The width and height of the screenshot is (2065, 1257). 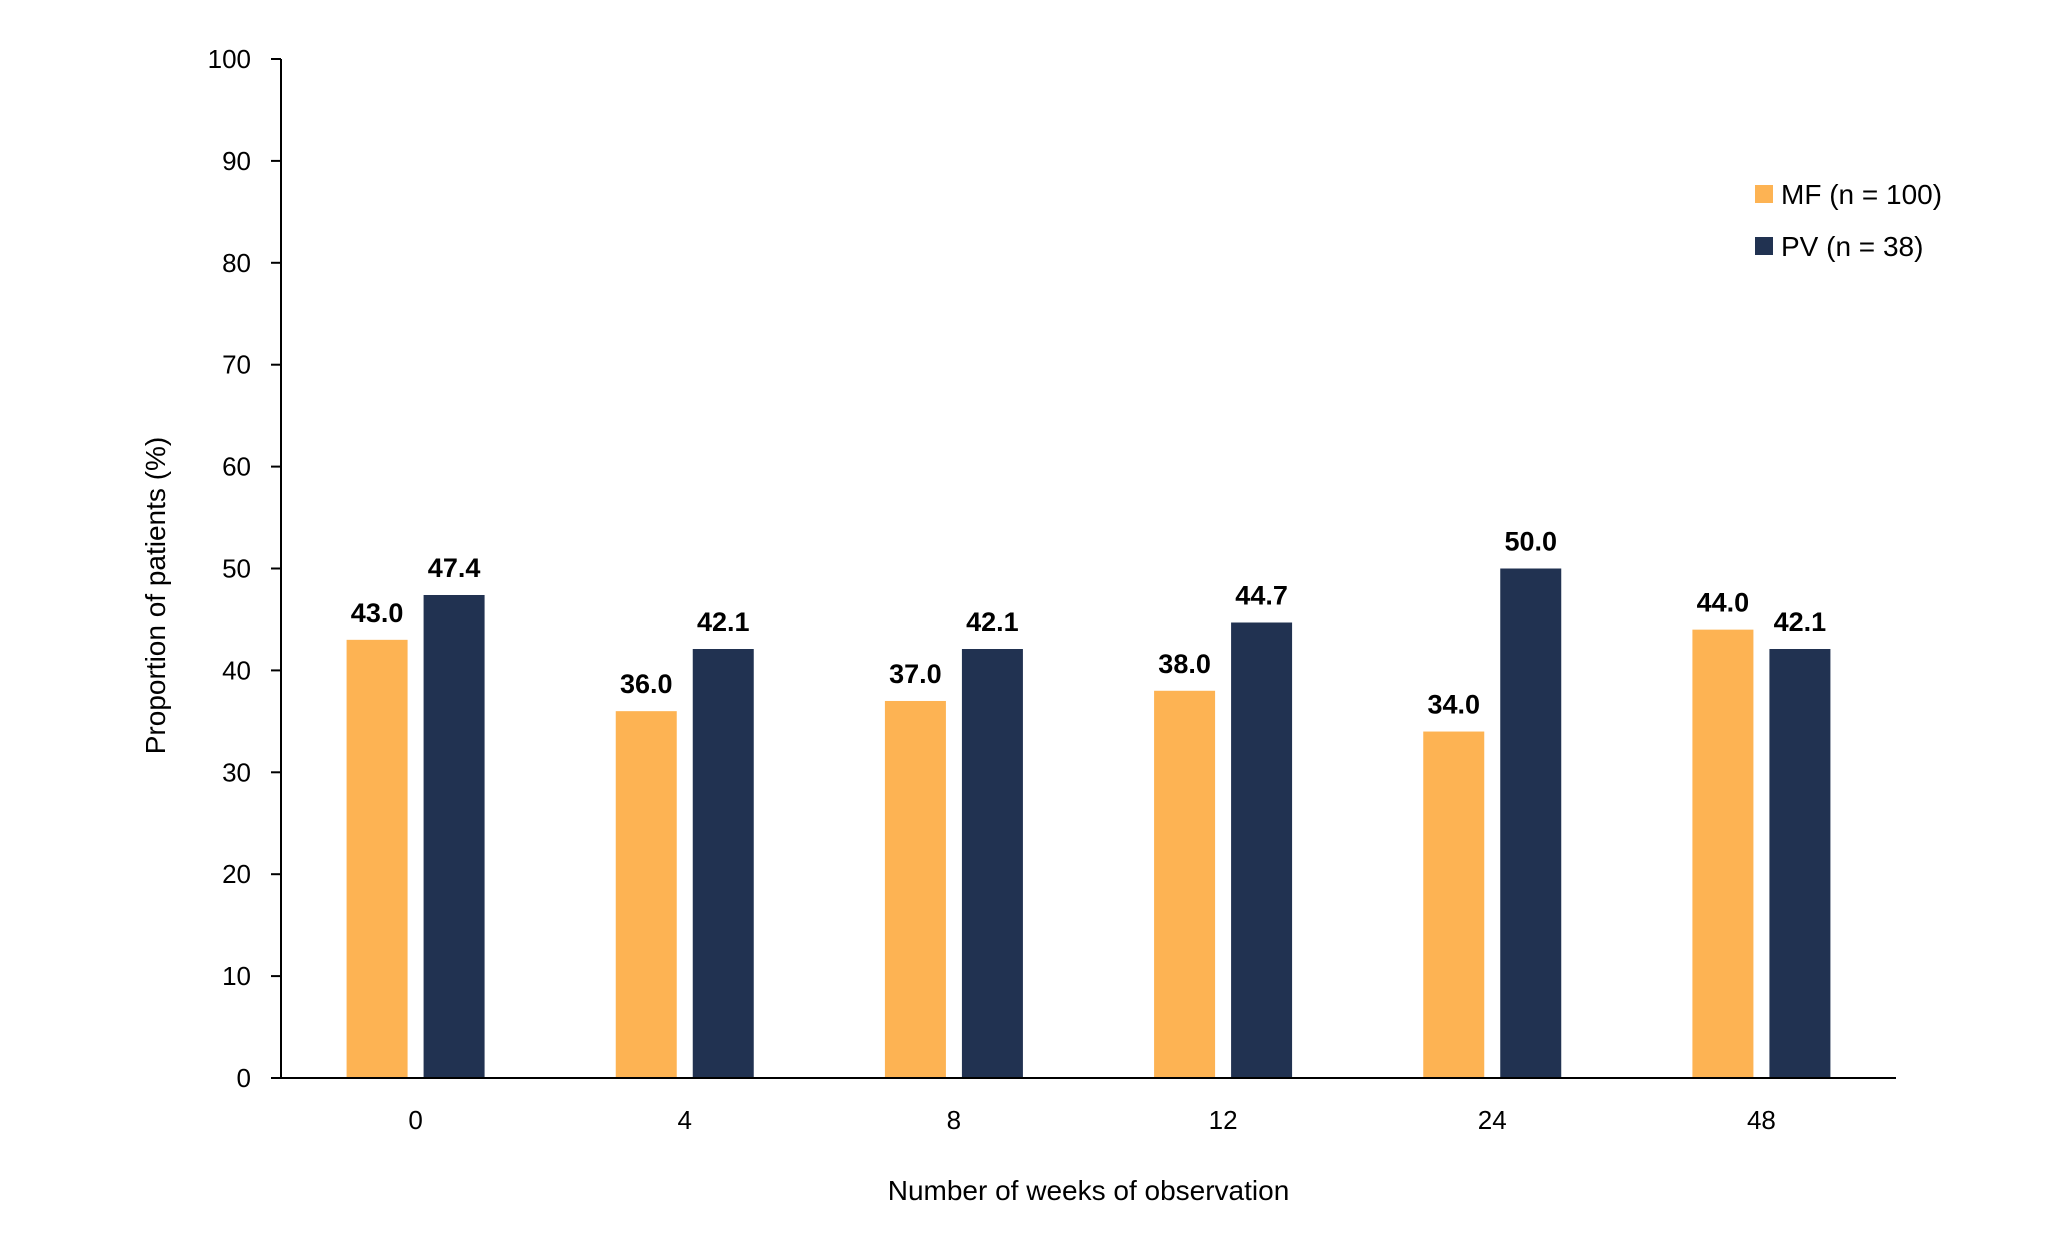 What do you see at coordinates (1453, 705) in the screenshot?
I see `data-label: 34.0` at bounding box center [1453, 705].